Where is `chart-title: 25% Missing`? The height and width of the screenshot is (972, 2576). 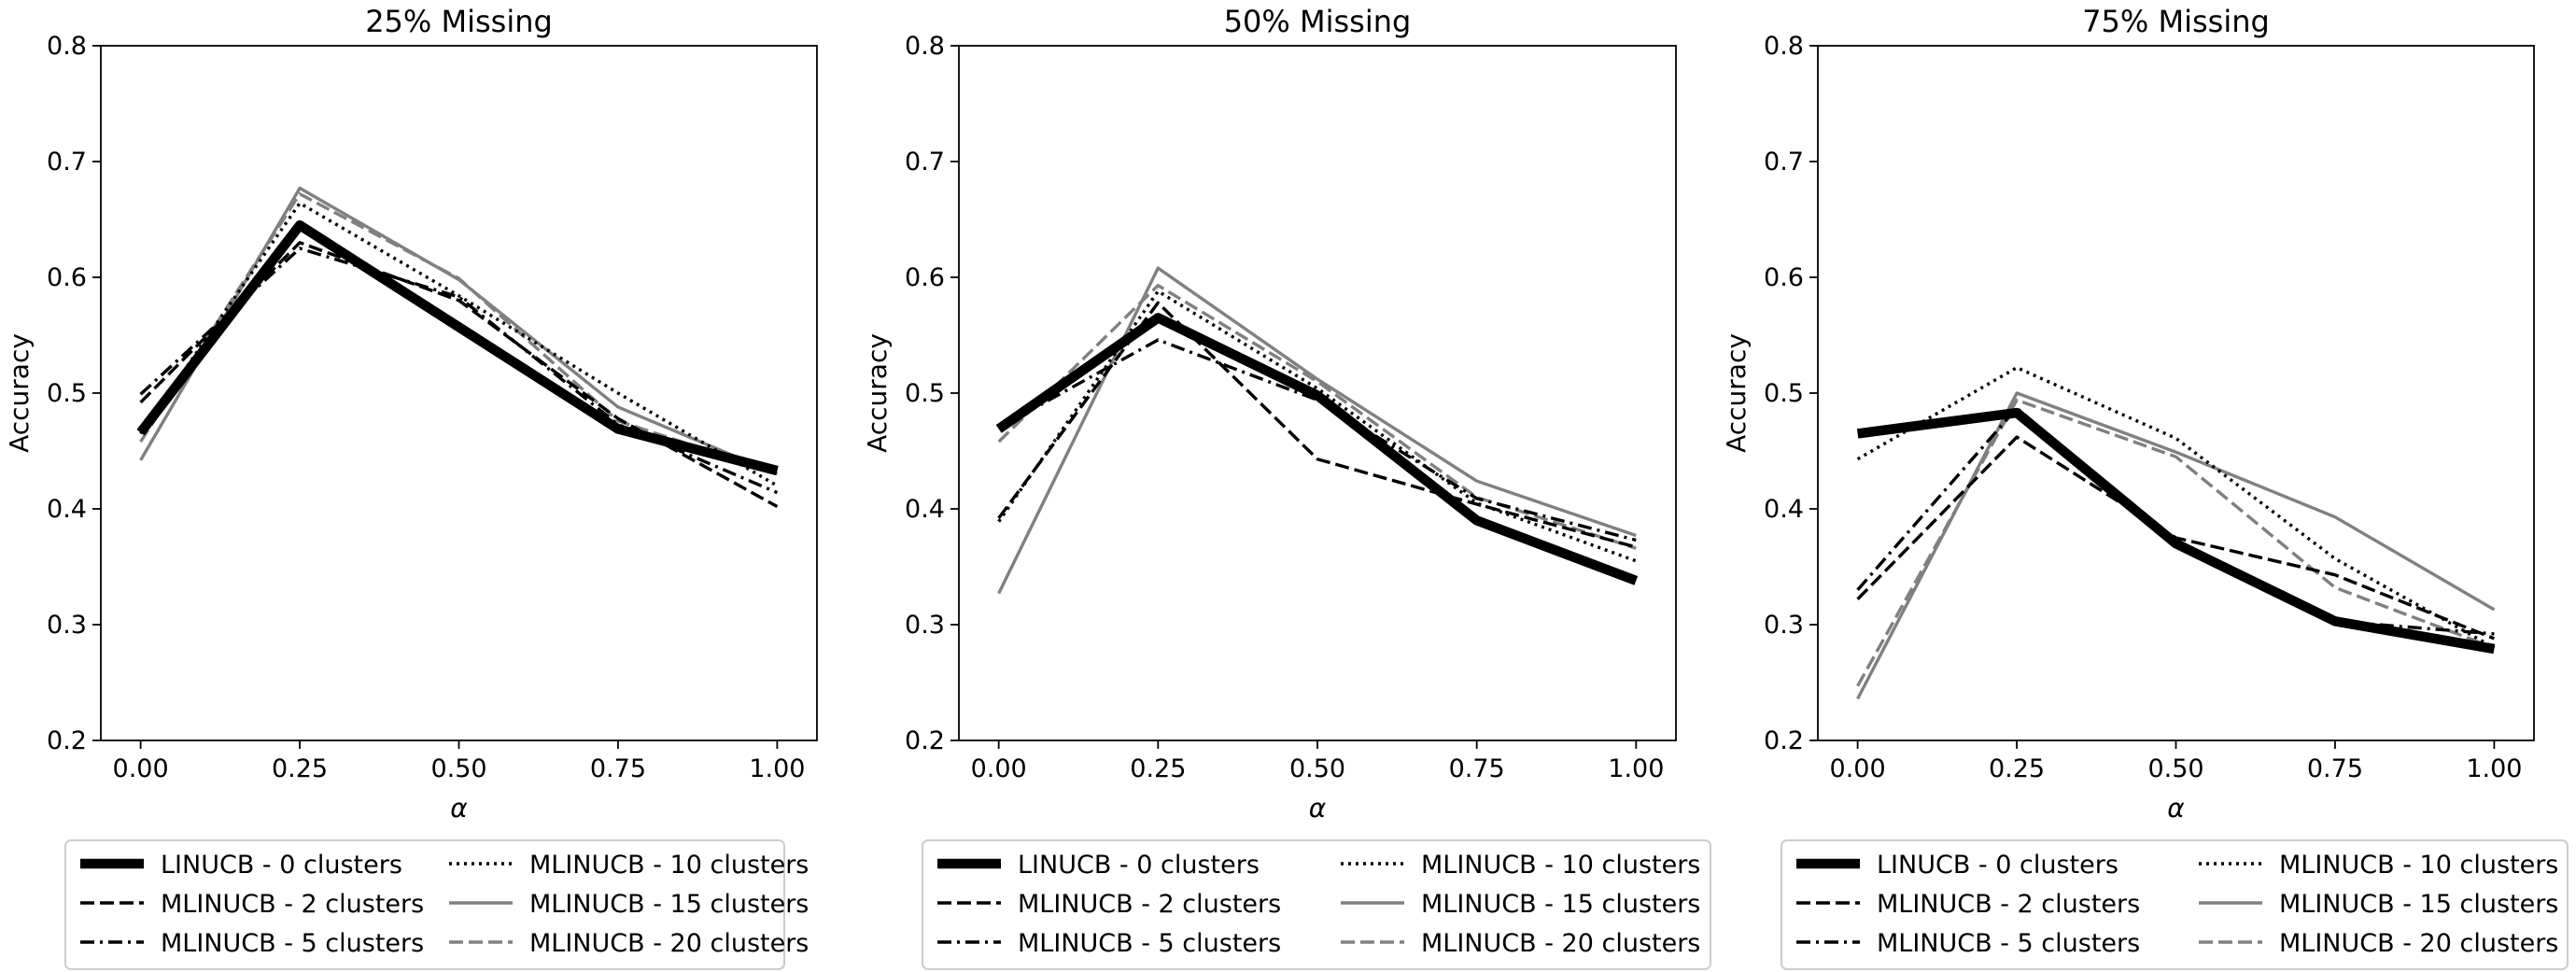 chart-title: 25% Missing is located at coordinates (459, 21).